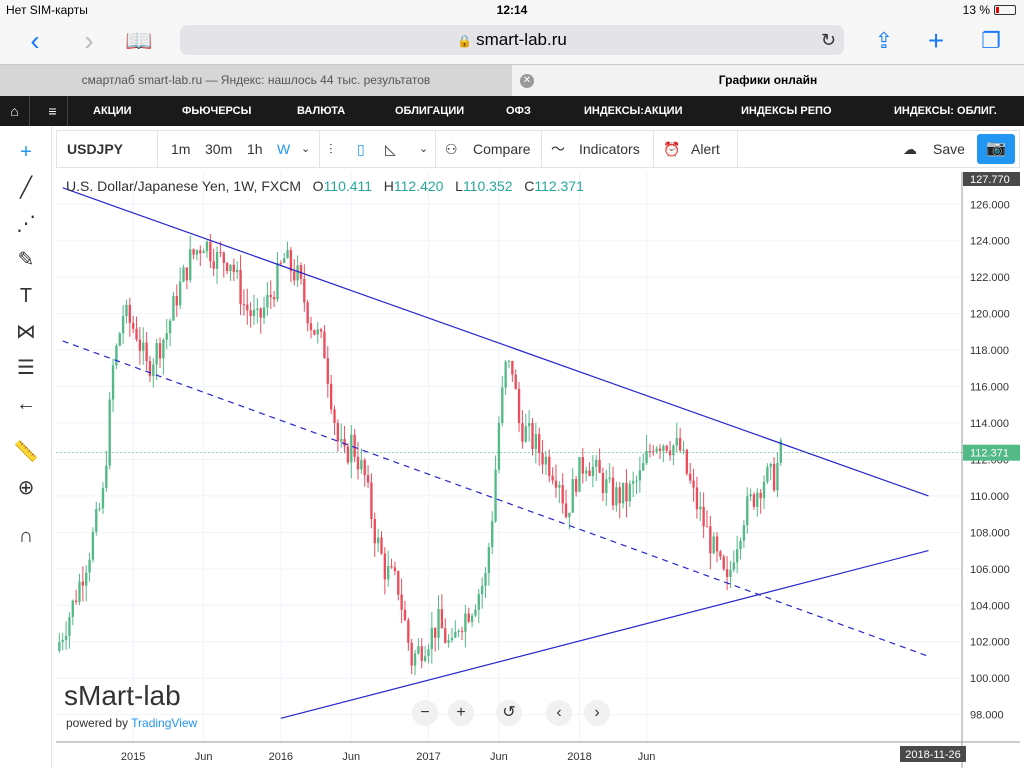 This screenshot has width=1024, height=773. I want to click on bars-style-icon: ⫶, so click(331, 149).